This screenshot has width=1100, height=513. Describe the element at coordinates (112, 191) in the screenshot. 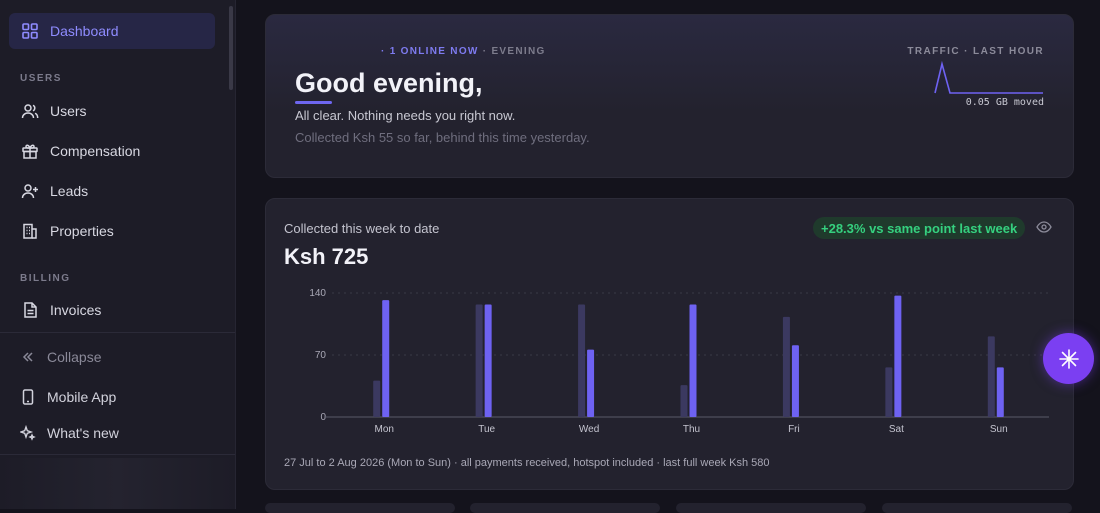

I see `sidebar-item-leads: Leads` at that location.